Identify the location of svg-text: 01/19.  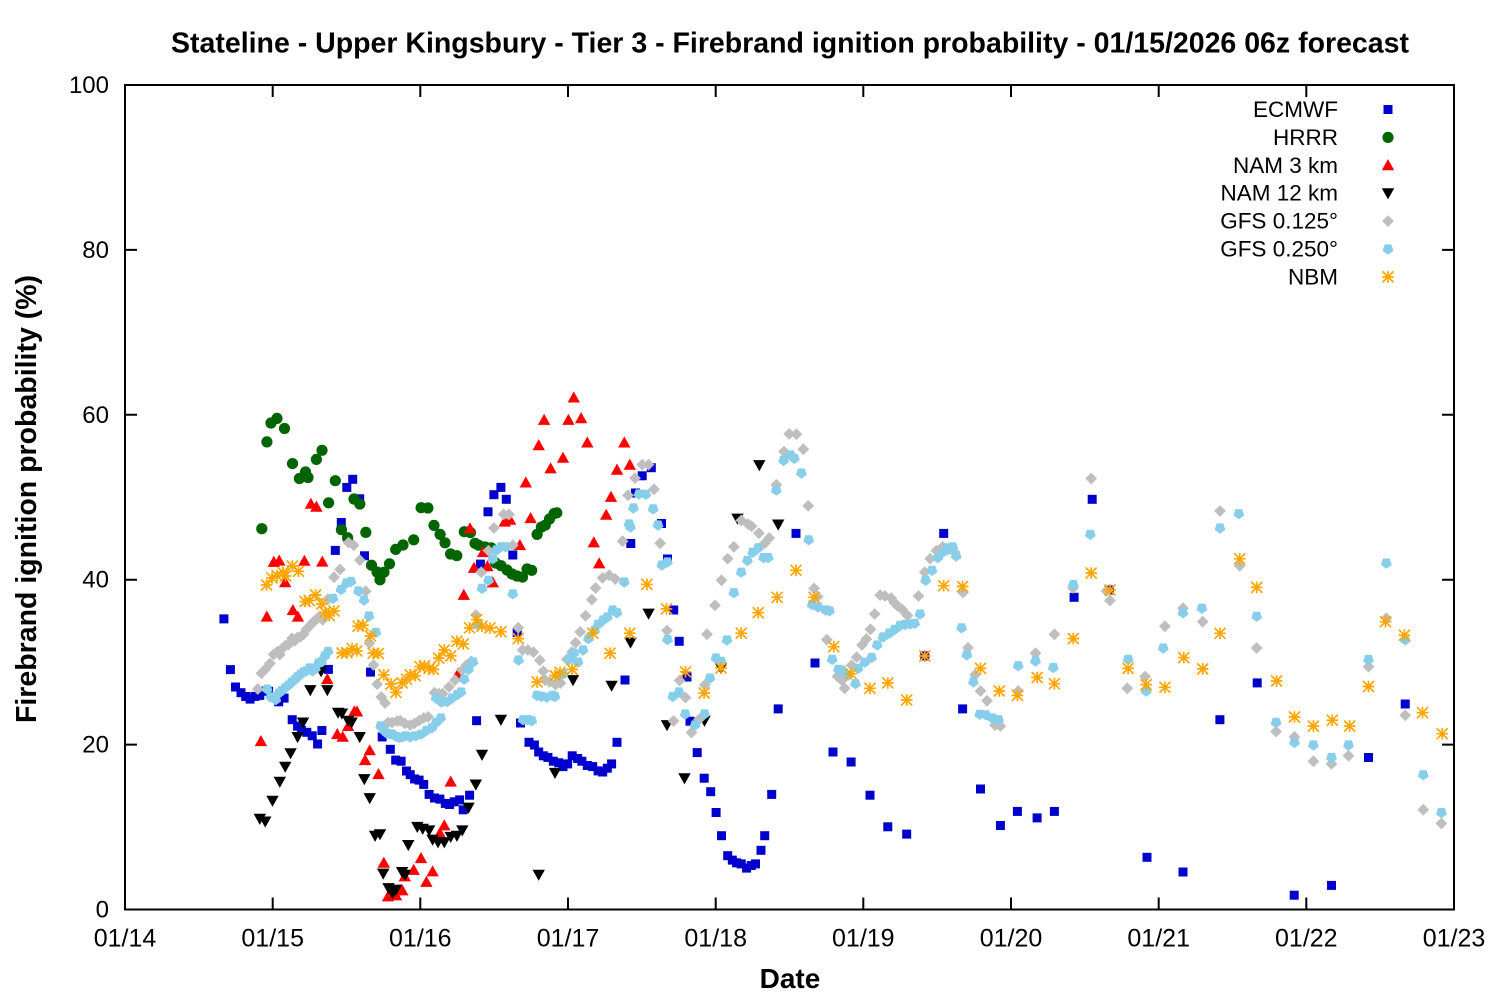
(863, 939).